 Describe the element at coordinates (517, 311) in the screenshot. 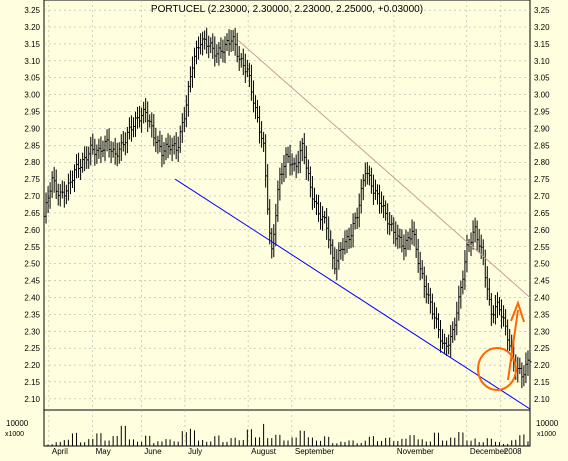

I see `annotation-arrowhead` at that location.